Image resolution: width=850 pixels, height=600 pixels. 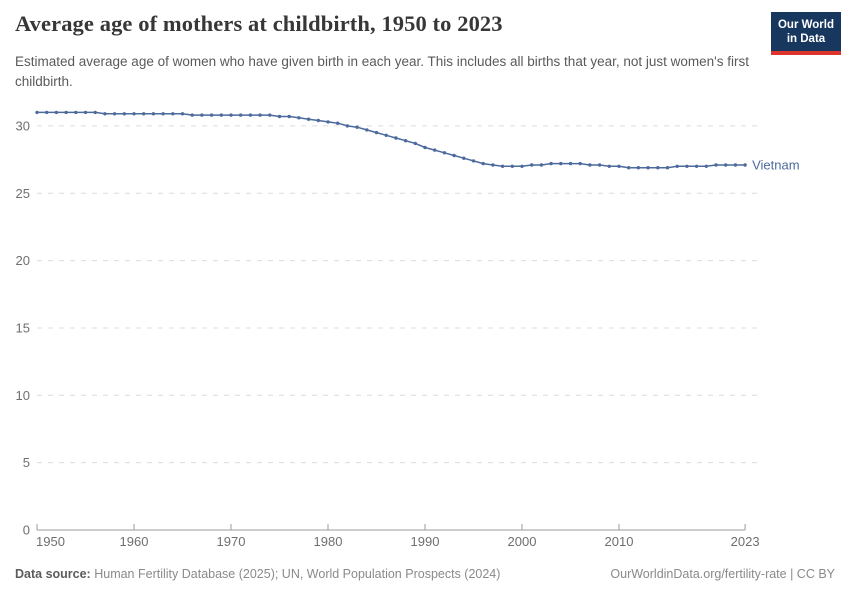 What do you see at coordinates (328, 541) in the screenshot?
I see `x-tick-label-1980: 1980` at bounding box center [328, 541].